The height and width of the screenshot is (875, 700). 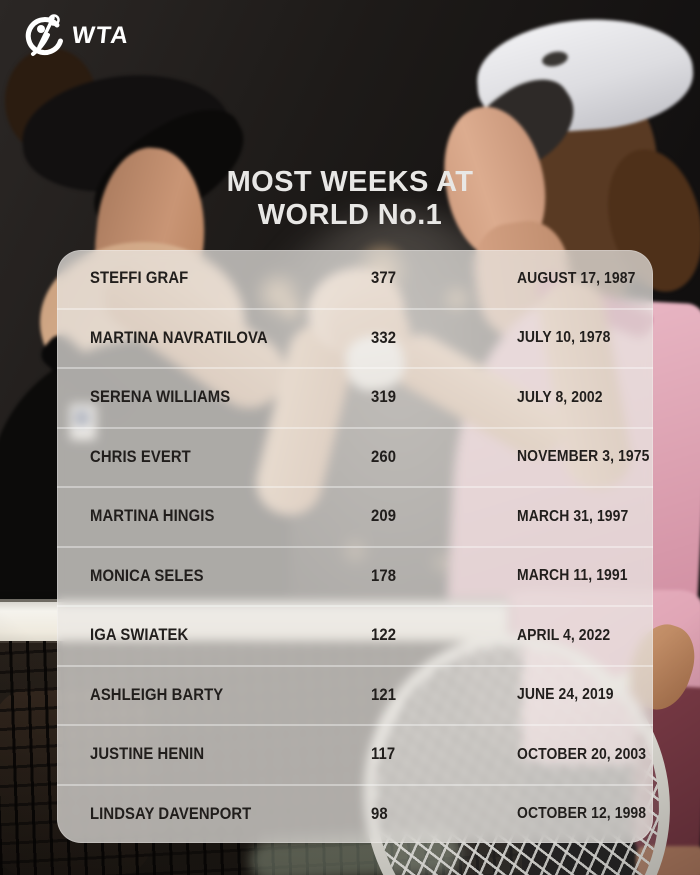 What do you see at coordinates (560, 397) in the screenshot?
I see `date-reached: JULY 8, 2002` at bounding box center [560, 397].